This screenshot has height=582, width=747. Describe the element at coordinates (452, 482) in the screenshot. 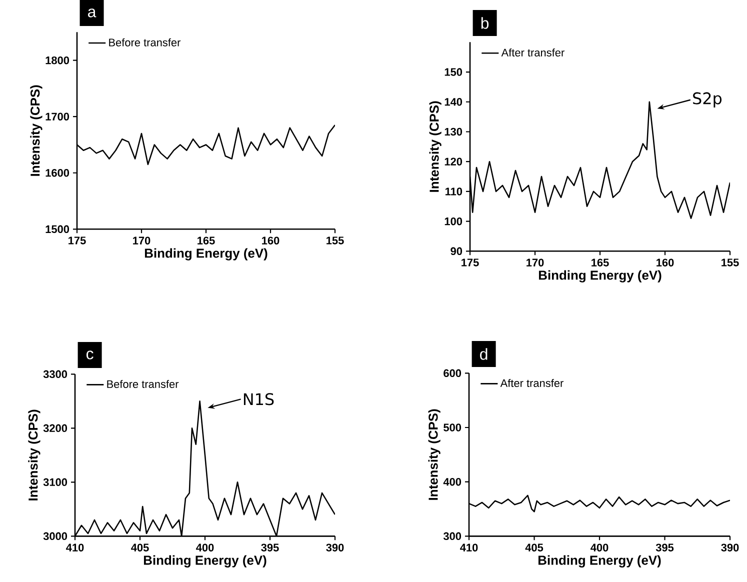

I see `y-tick-label: 400` at that location.